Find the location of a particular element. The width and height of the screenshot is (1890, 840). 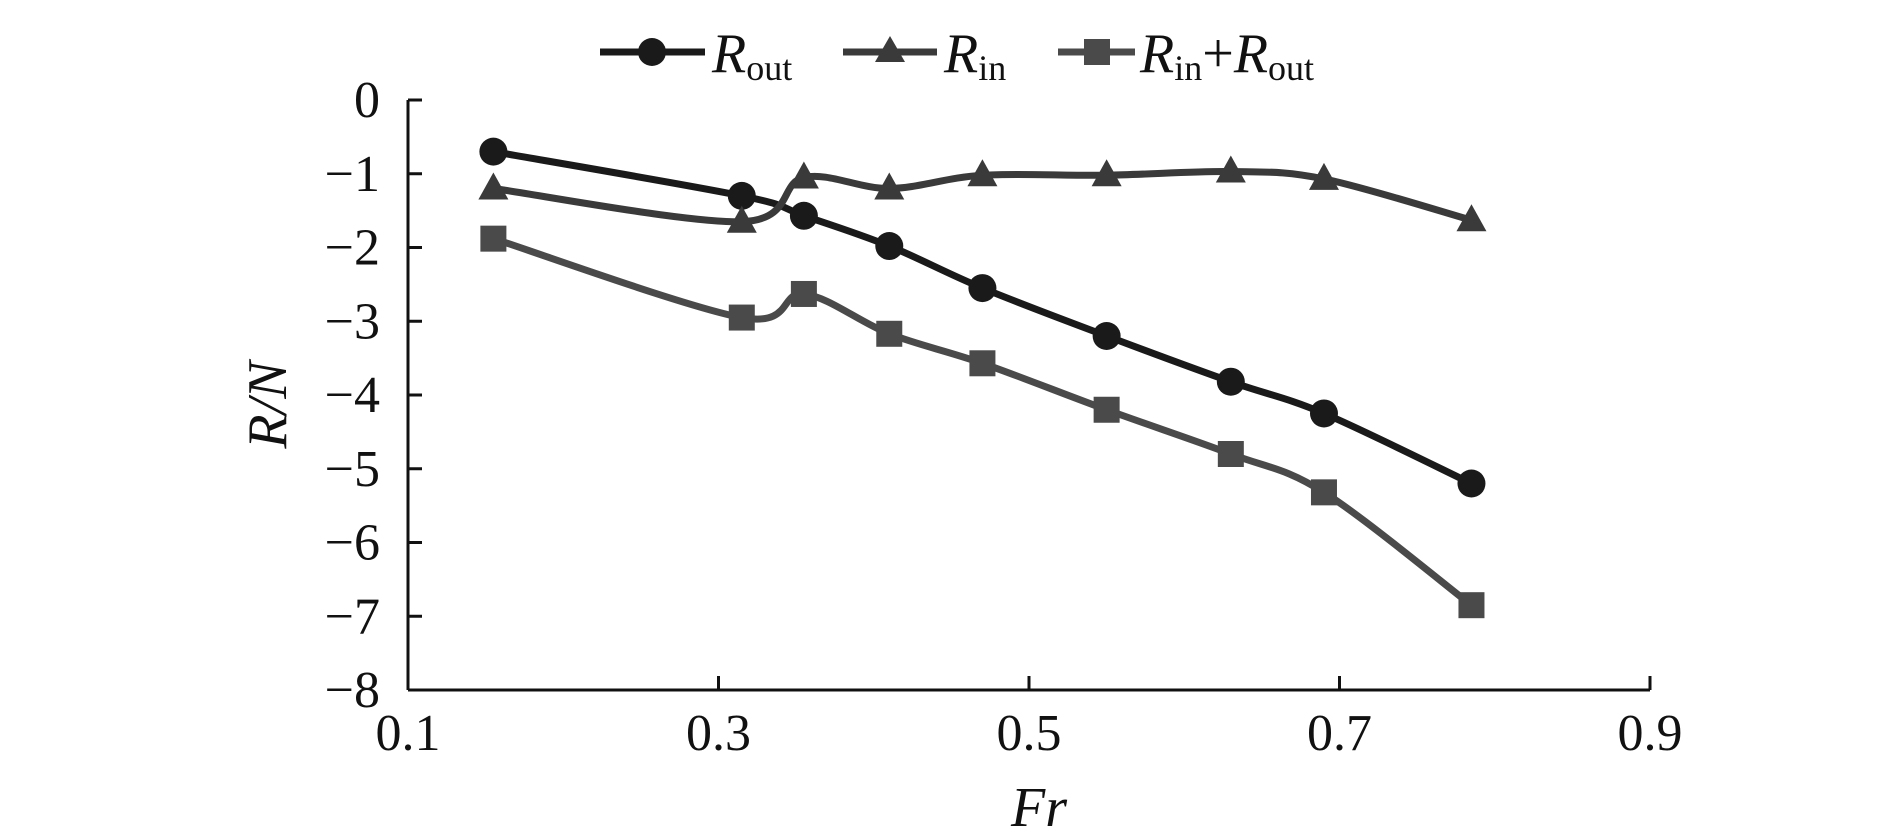

legend-item-r-in-plus-r-out: Rin+Rout is located at coordinates (1186, 55).